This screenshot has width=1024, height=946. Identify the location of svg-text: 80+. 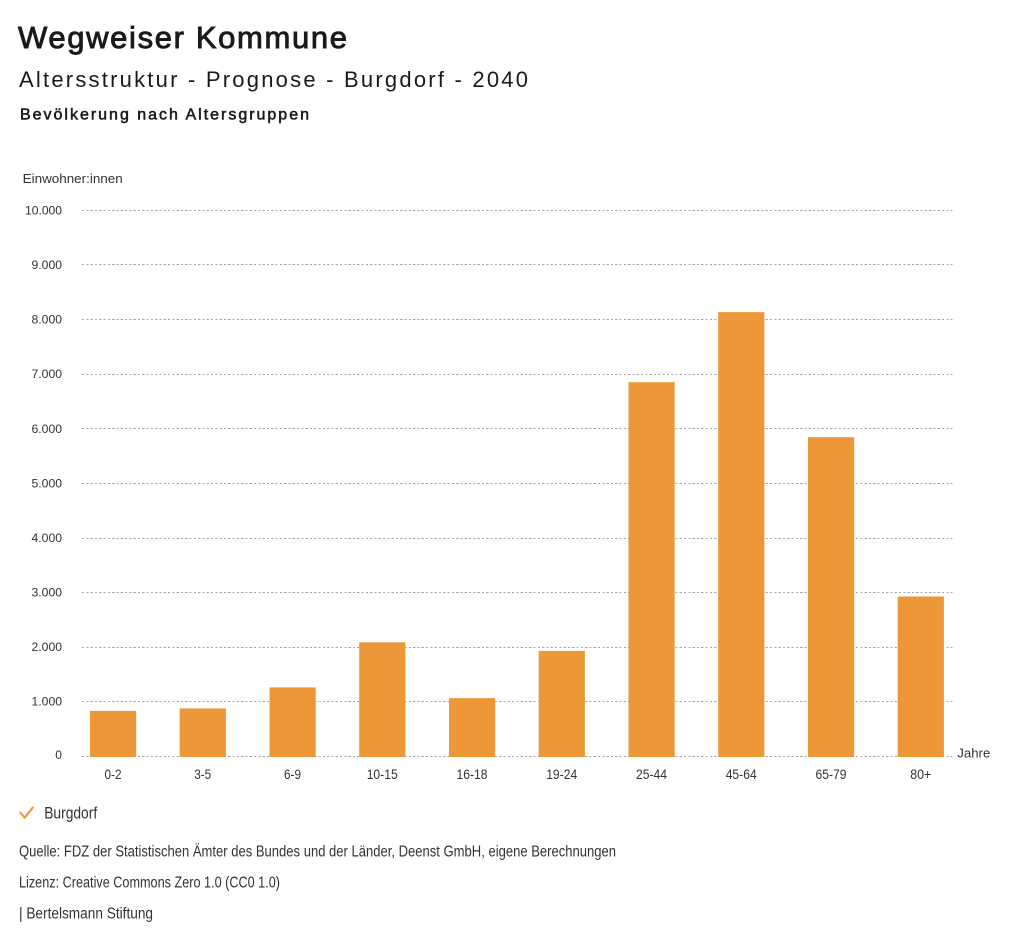
(920, 774).